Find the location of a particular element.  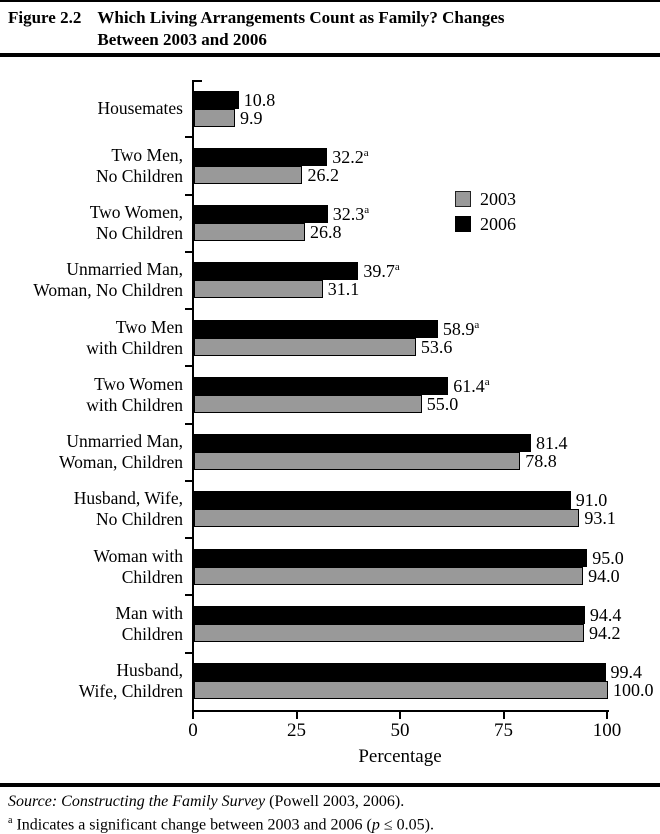

chart-row: Husband, Wife, No Children 91.0 93.1 is located at coordinates (330, 509).